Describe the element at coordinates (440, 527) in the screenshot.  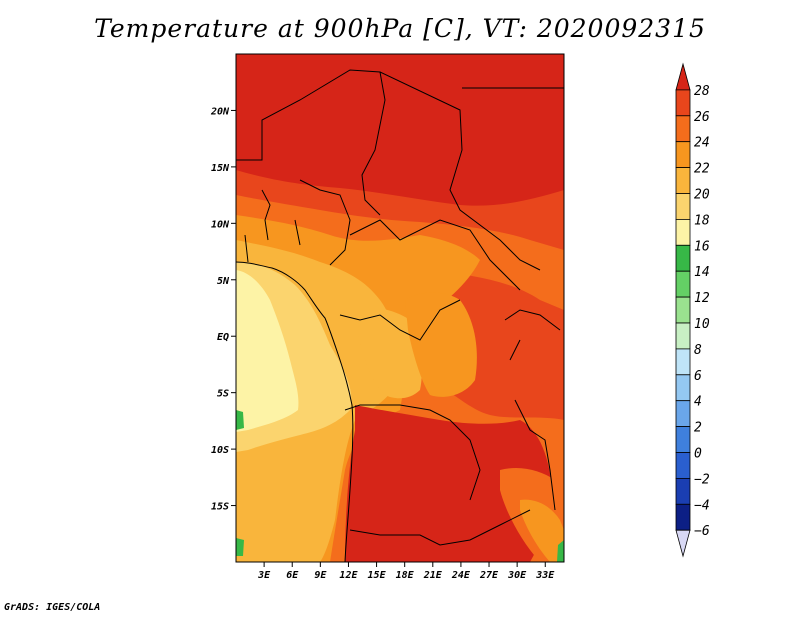
I see `border-namibia` at that location.